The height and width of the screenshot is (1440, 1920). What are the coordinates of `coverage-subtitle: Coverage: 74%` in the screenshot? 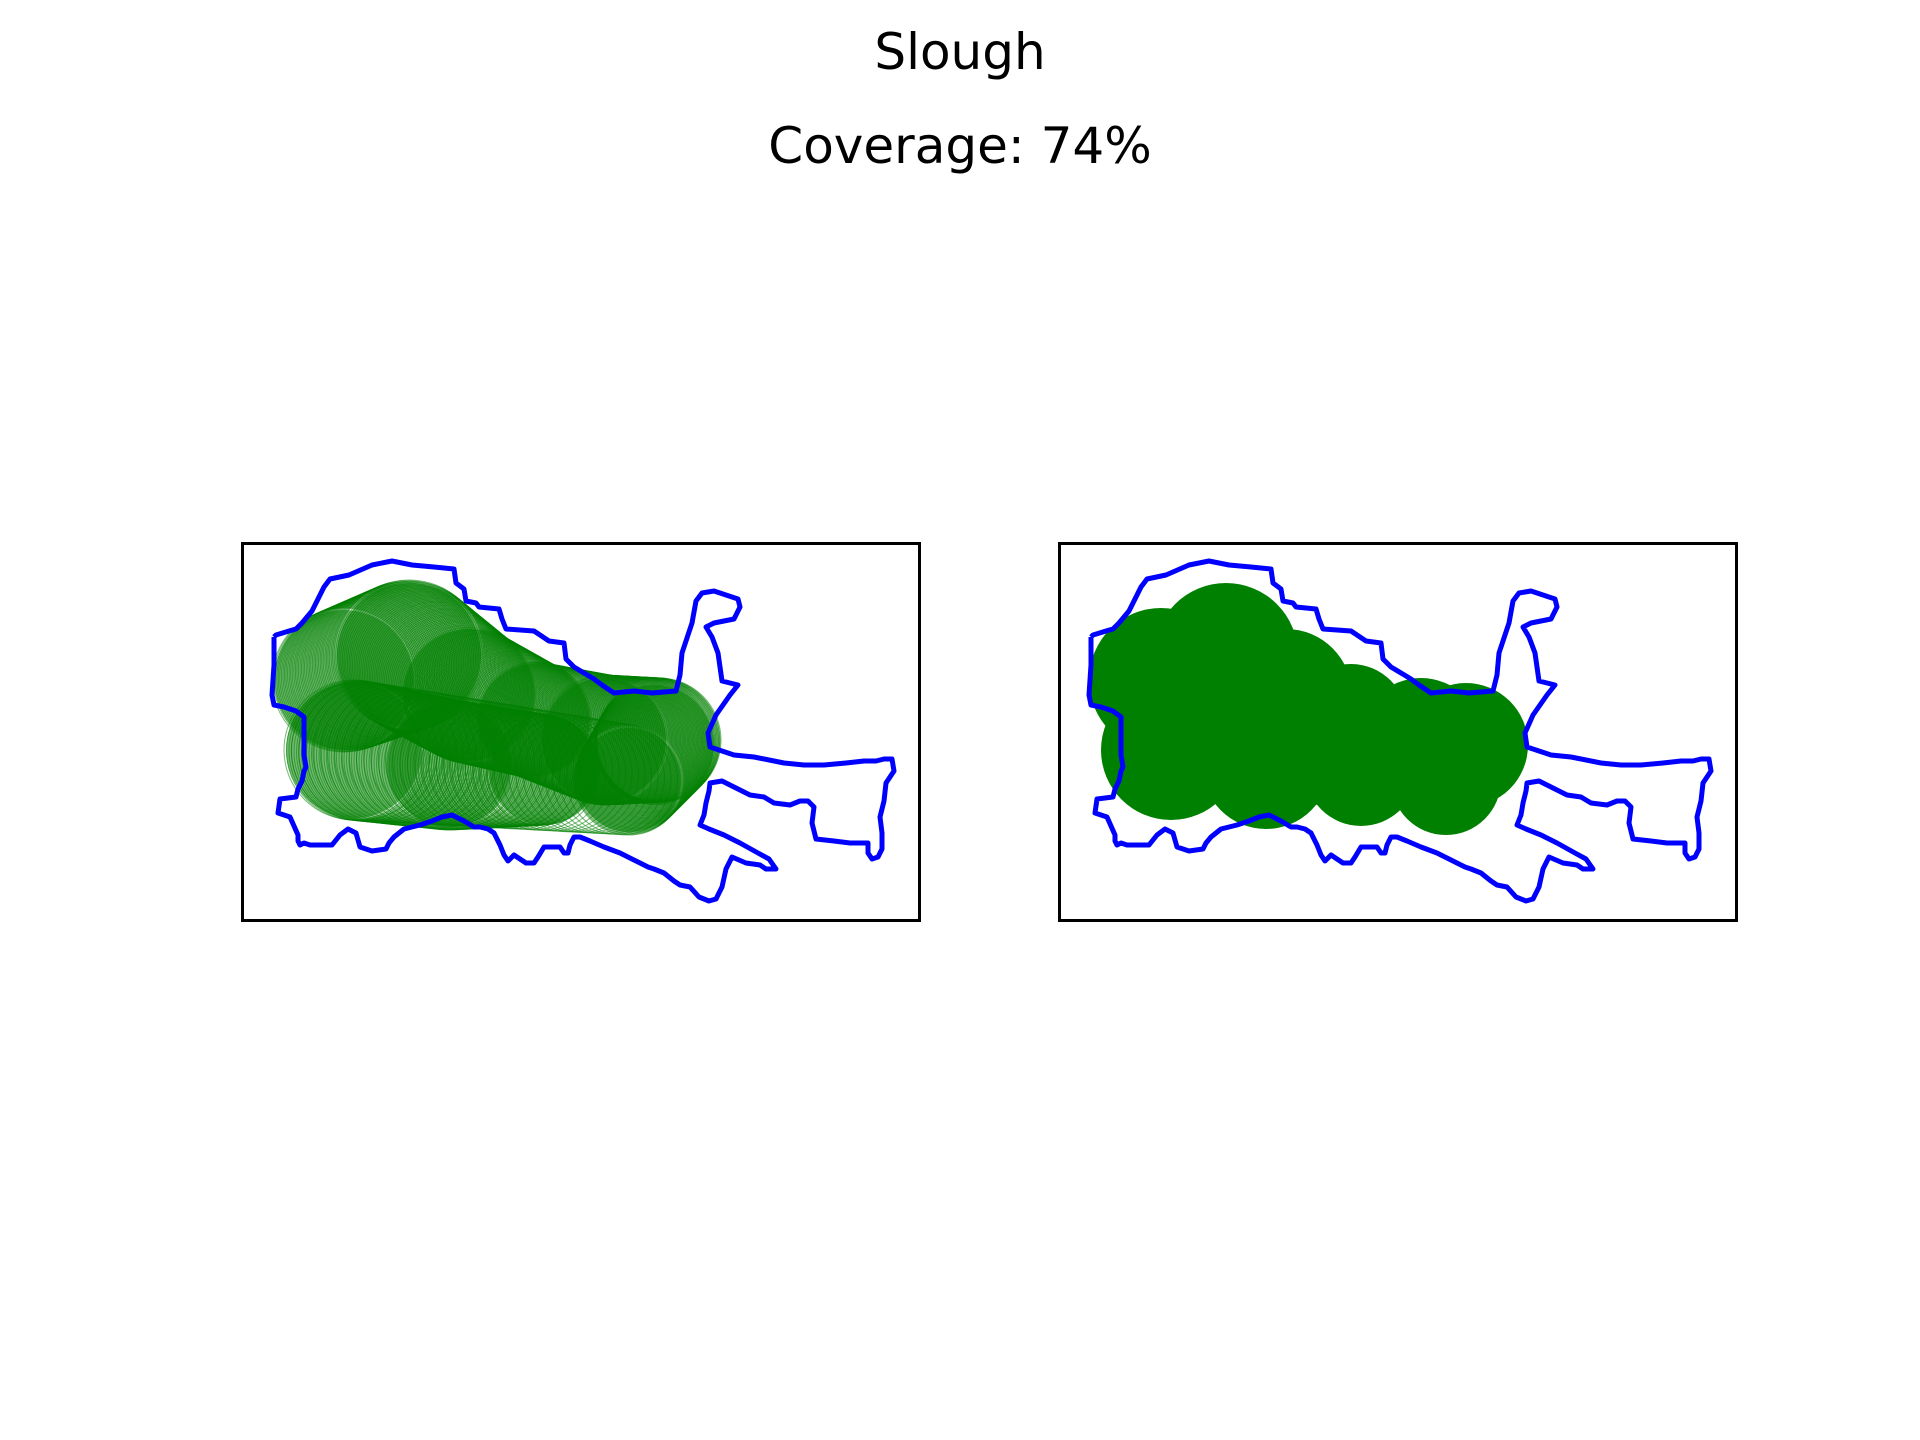 It's located at (960, 146).